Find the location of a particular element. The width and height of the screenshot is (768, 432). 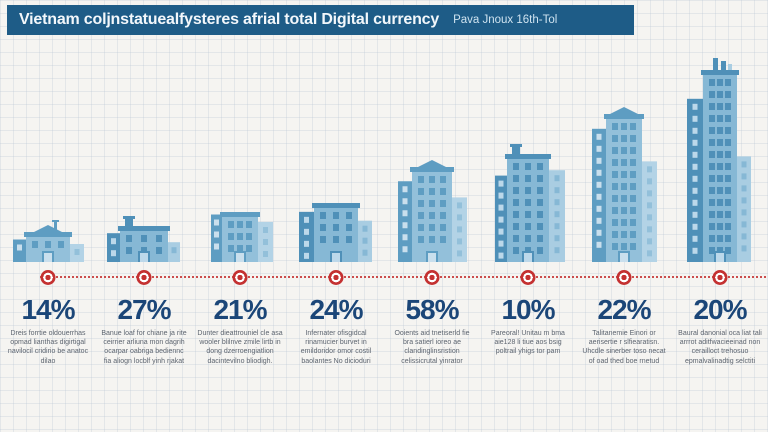

percent-value: 21% is located at coordinates (240, 309).